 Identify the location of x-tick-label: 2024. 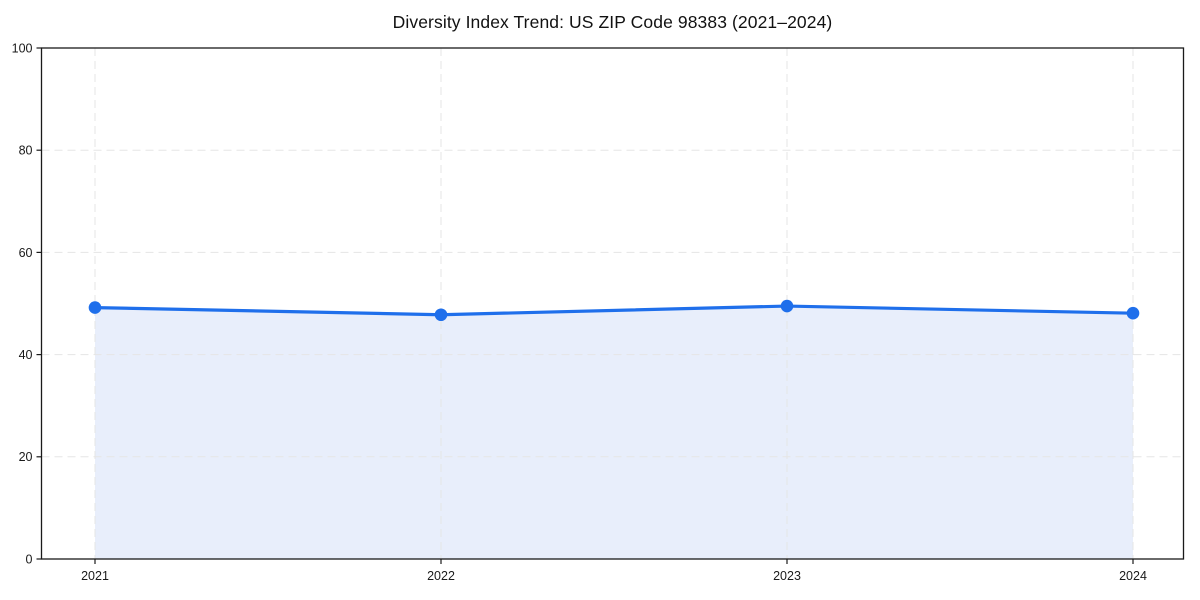
(1133, 576).